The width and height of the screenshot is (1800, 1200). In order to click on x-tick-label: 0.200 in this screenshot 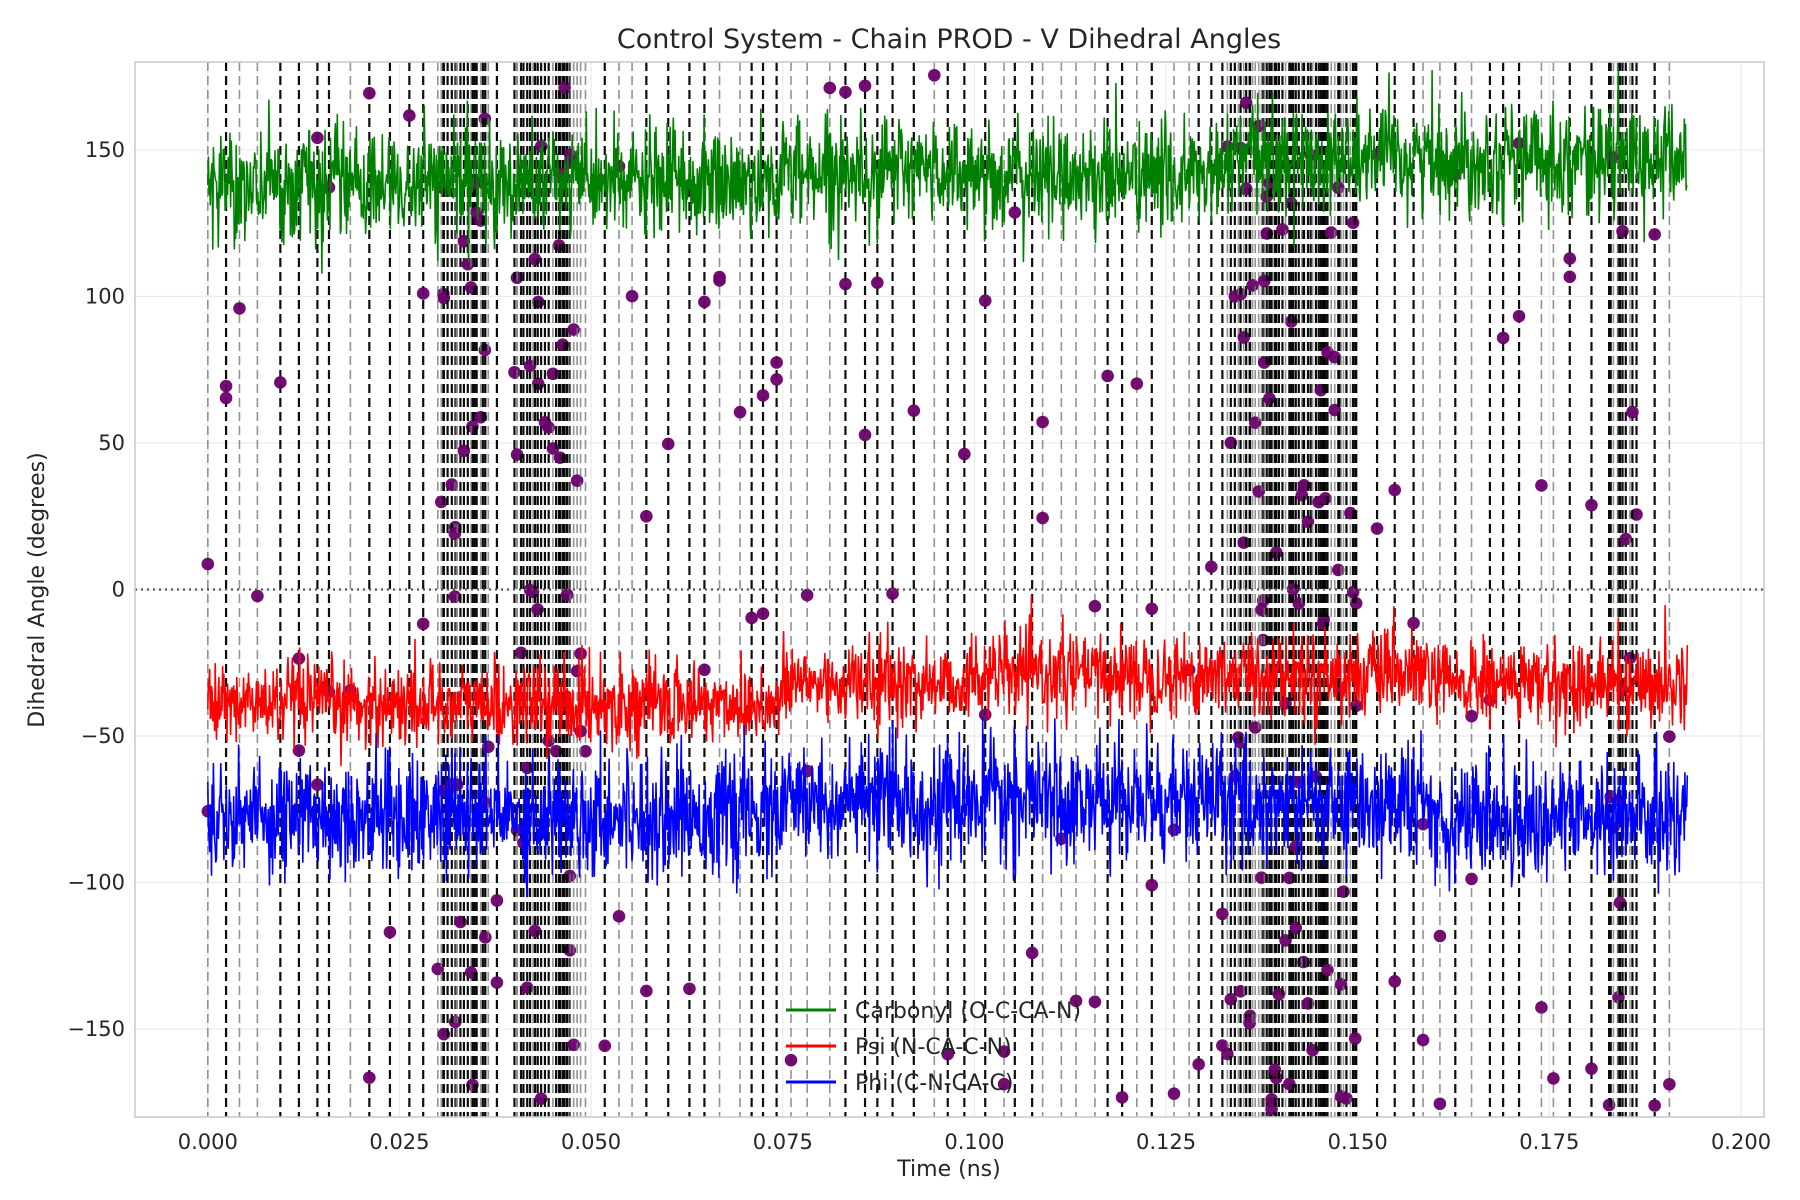, I will do `click(1741, 1142)`.